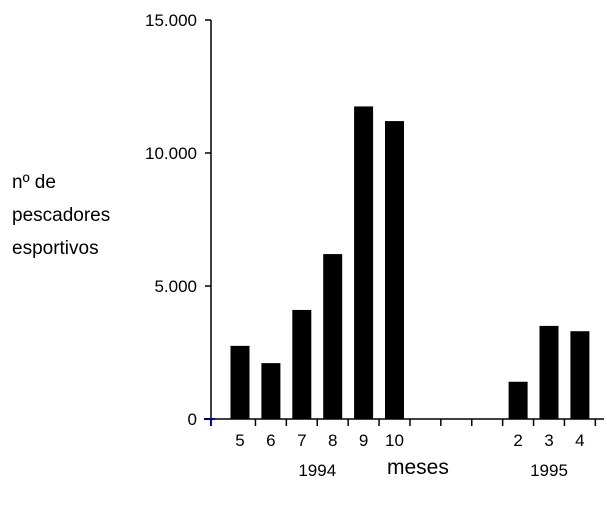 This screenshot has height=510, width=607. I want to click on x-tick-label-8: 4, so click(579, 440).